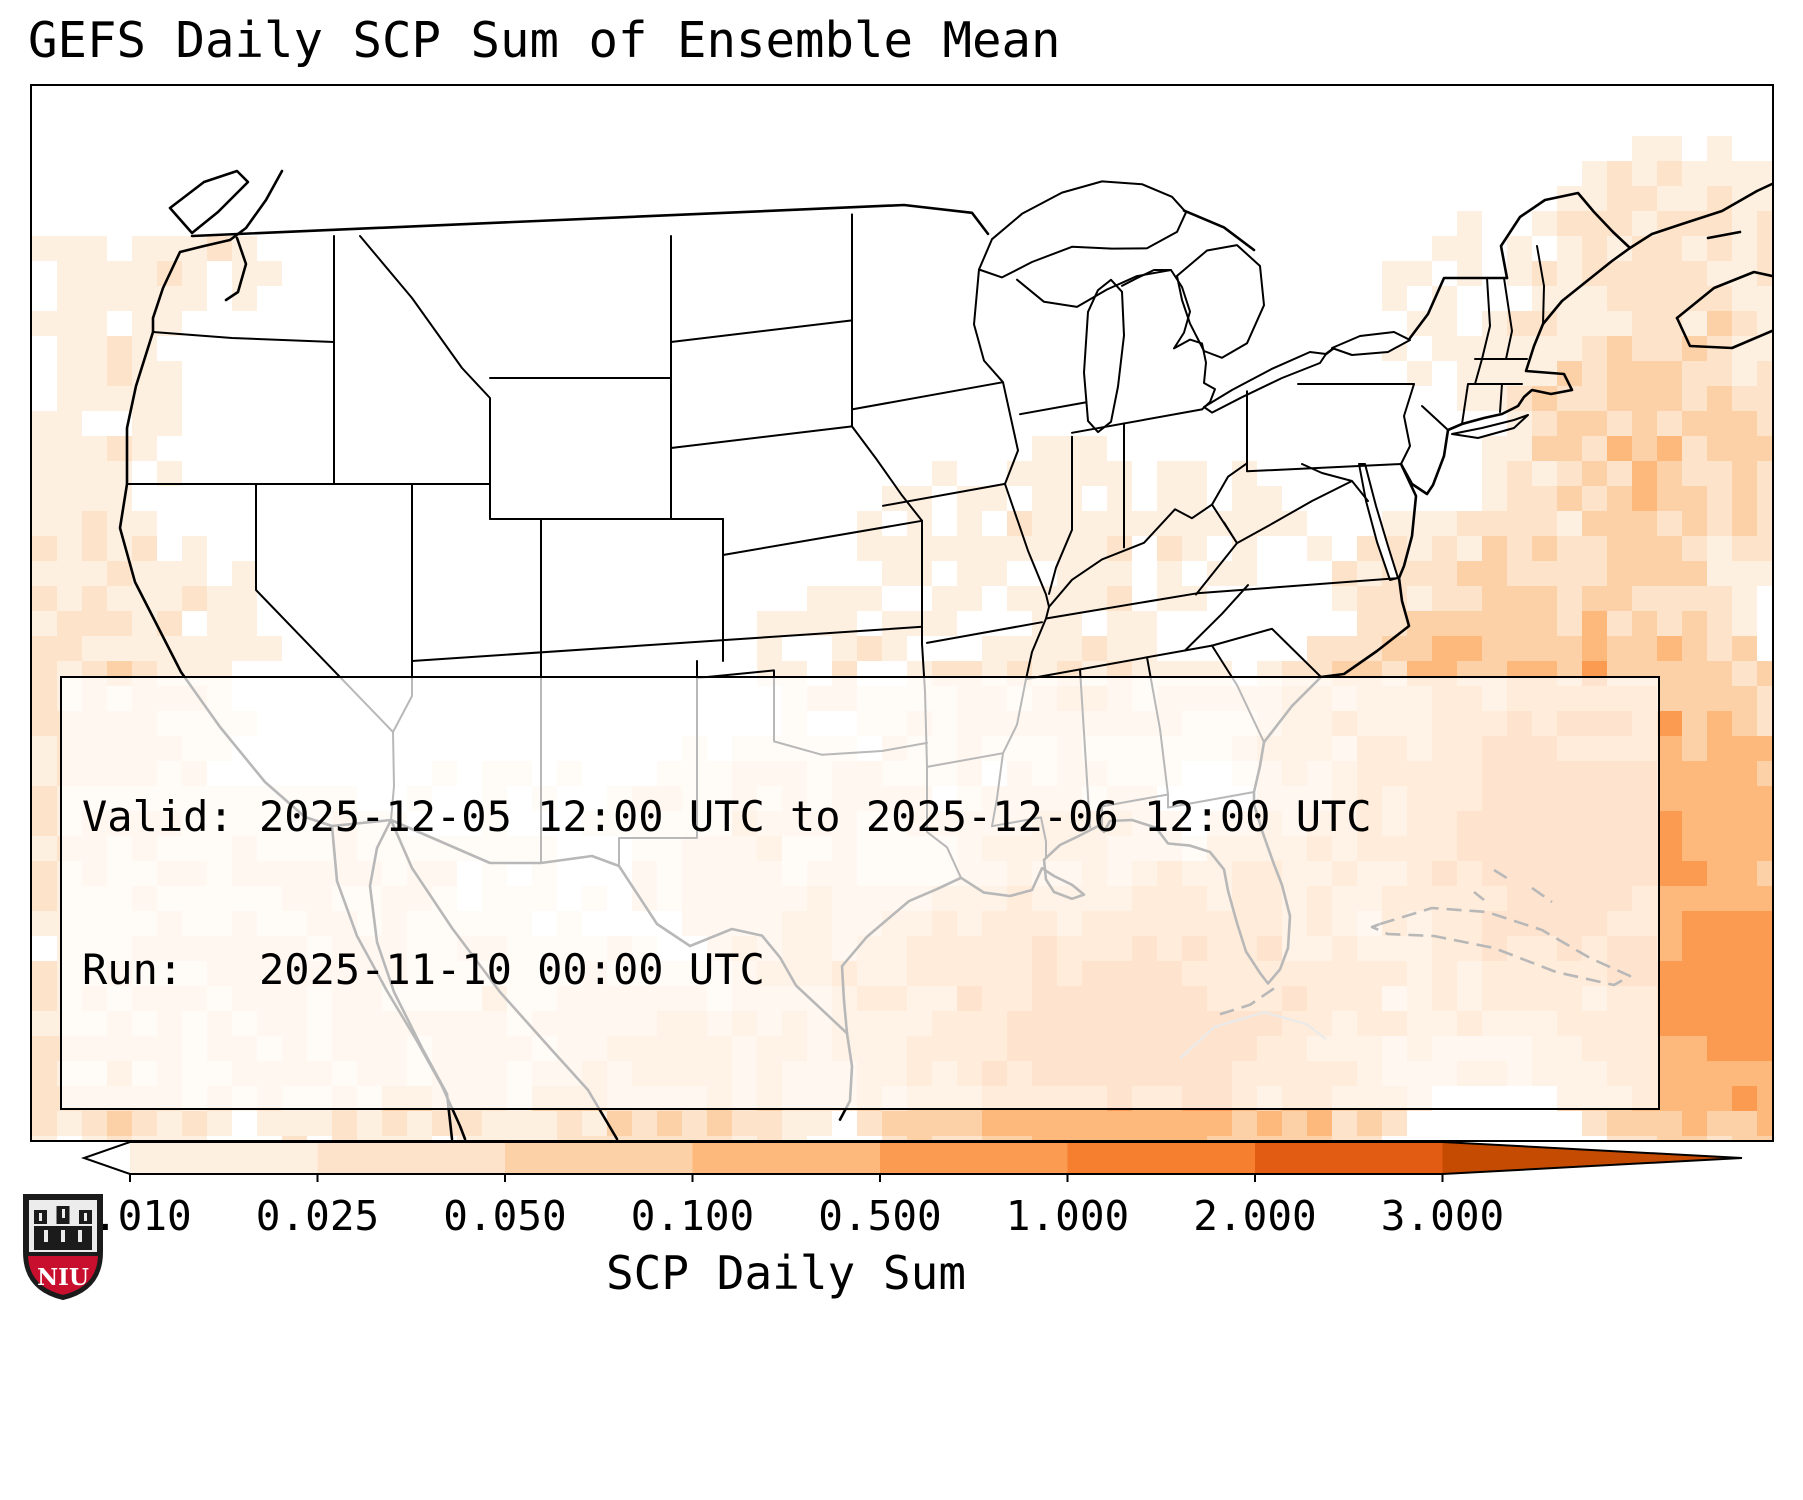 The height and width of the screenshot is (1500, 1803). I want to click on colorbar-tick-label: 0.050, so click(505, 1216).